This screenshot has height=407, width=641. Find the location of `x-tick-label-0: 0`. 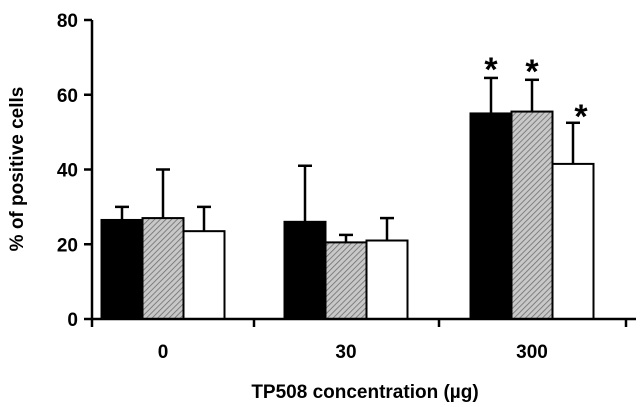

x-tick-label-0: 0 is located at coordinates (163, 352).